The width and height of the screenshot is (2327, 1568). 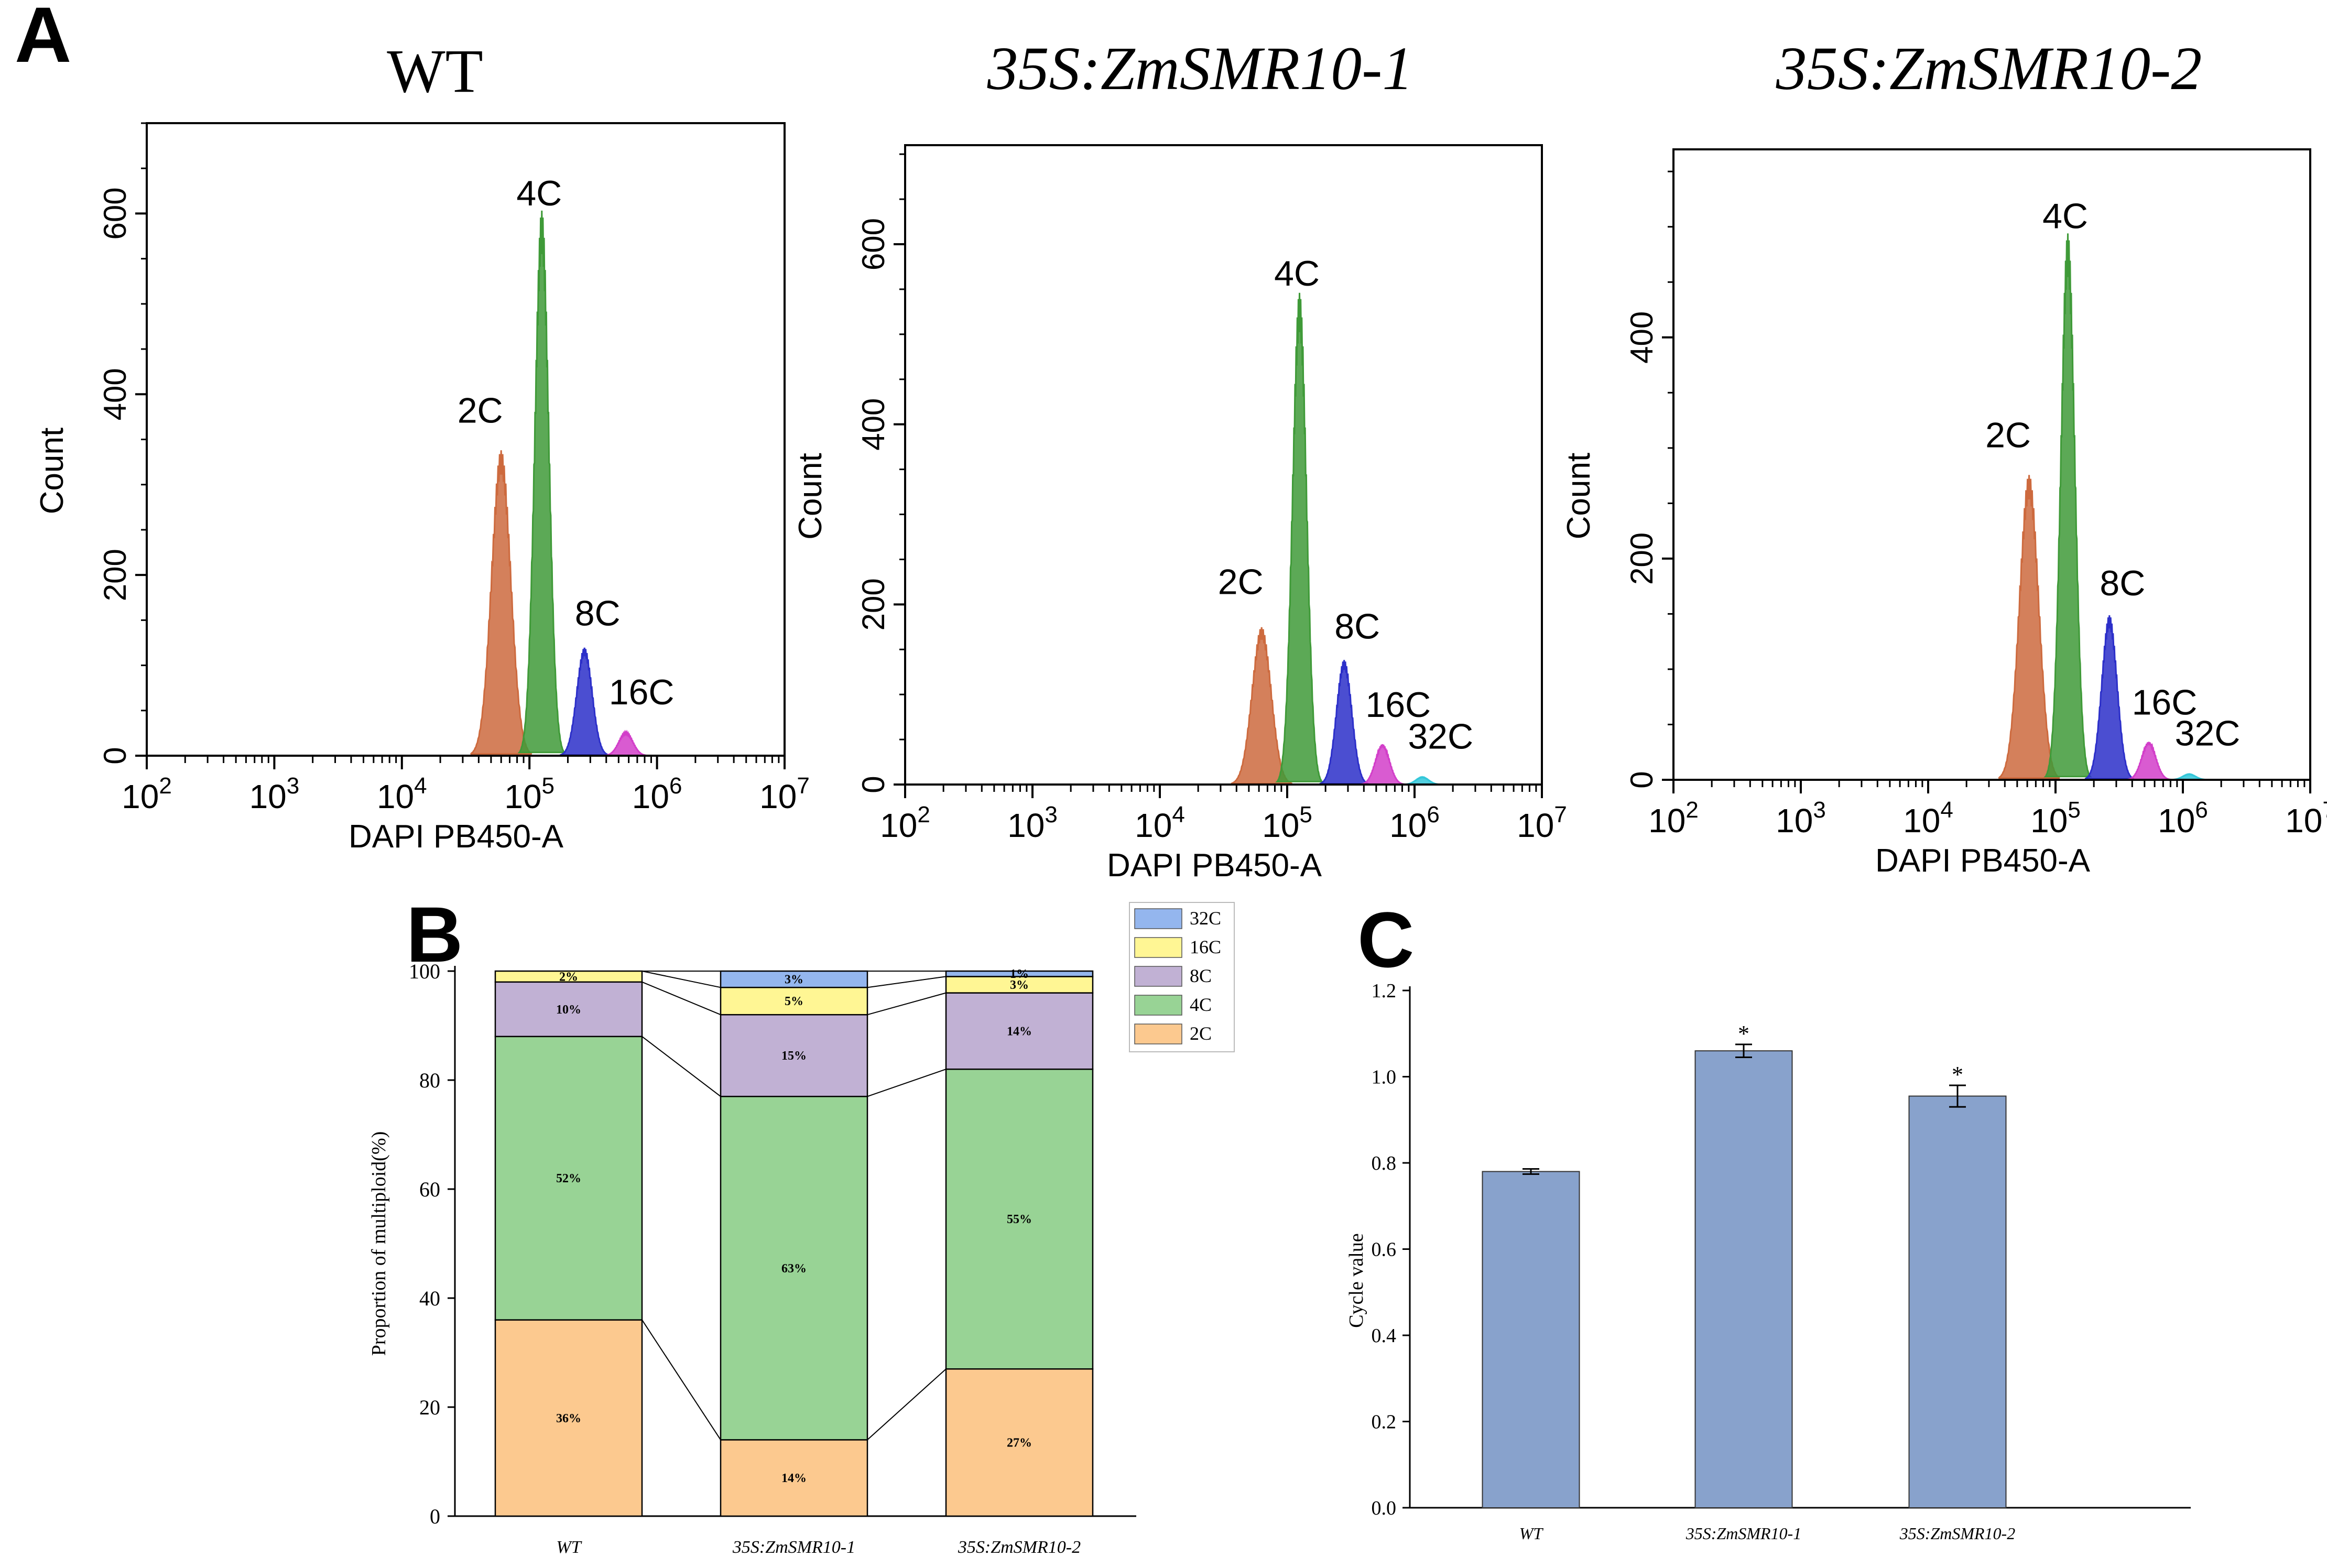 I want to click on legend-swatch-2c, so click(x=1158, y=1033).